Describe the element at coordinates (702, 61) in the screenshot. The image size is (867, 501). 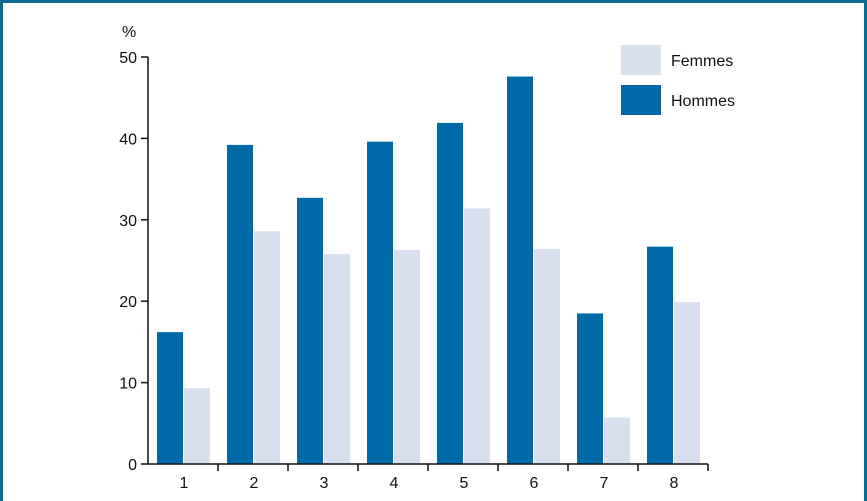
I see `legend-label-femmes: Femmes` at that location.